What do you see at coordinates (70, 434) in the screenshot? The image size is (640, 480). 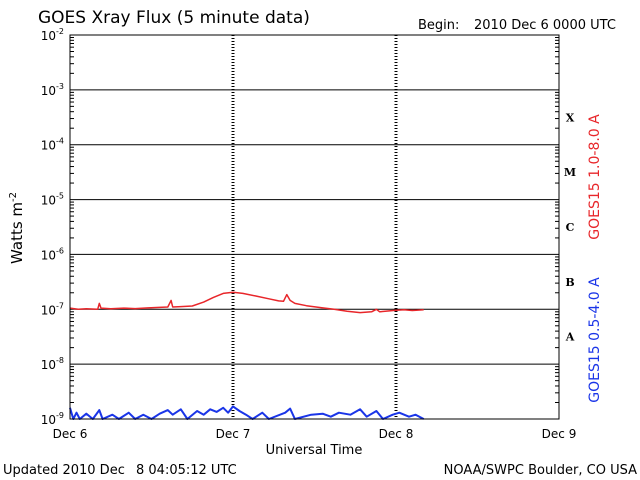 I see `x-tick-label: Dec 6` at bounding box center [70, 434].